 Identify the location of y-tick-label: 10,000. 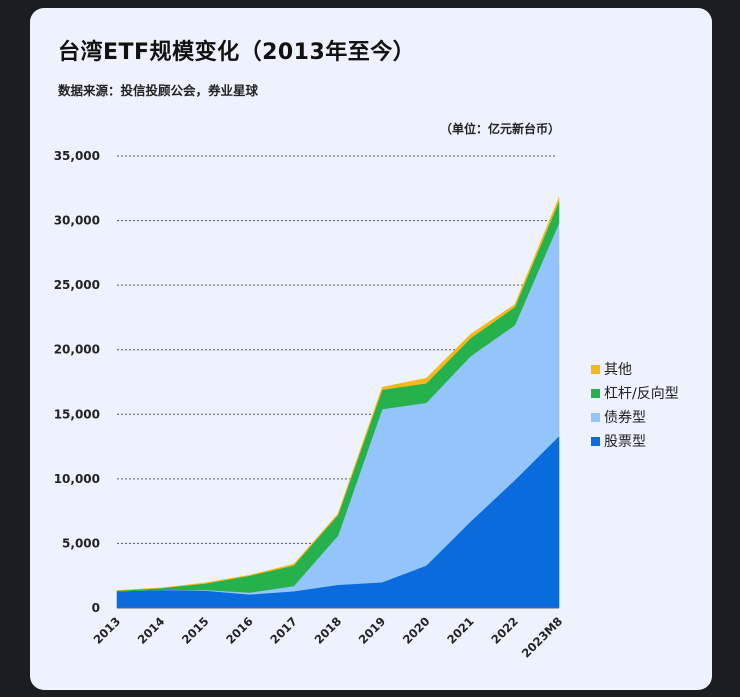
(77, 479).